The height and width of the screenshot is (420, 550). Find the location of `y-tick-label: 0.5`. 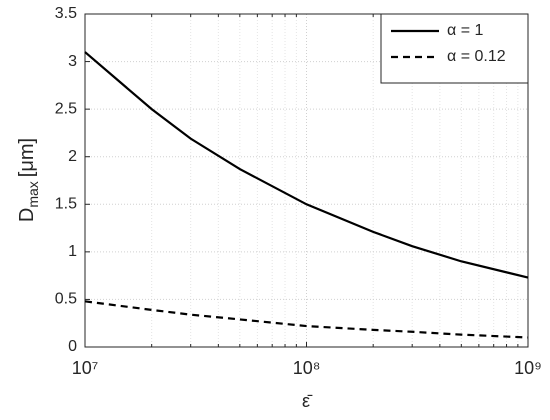

y-tick-label: 0.5 is located at coordinates (66, 299).